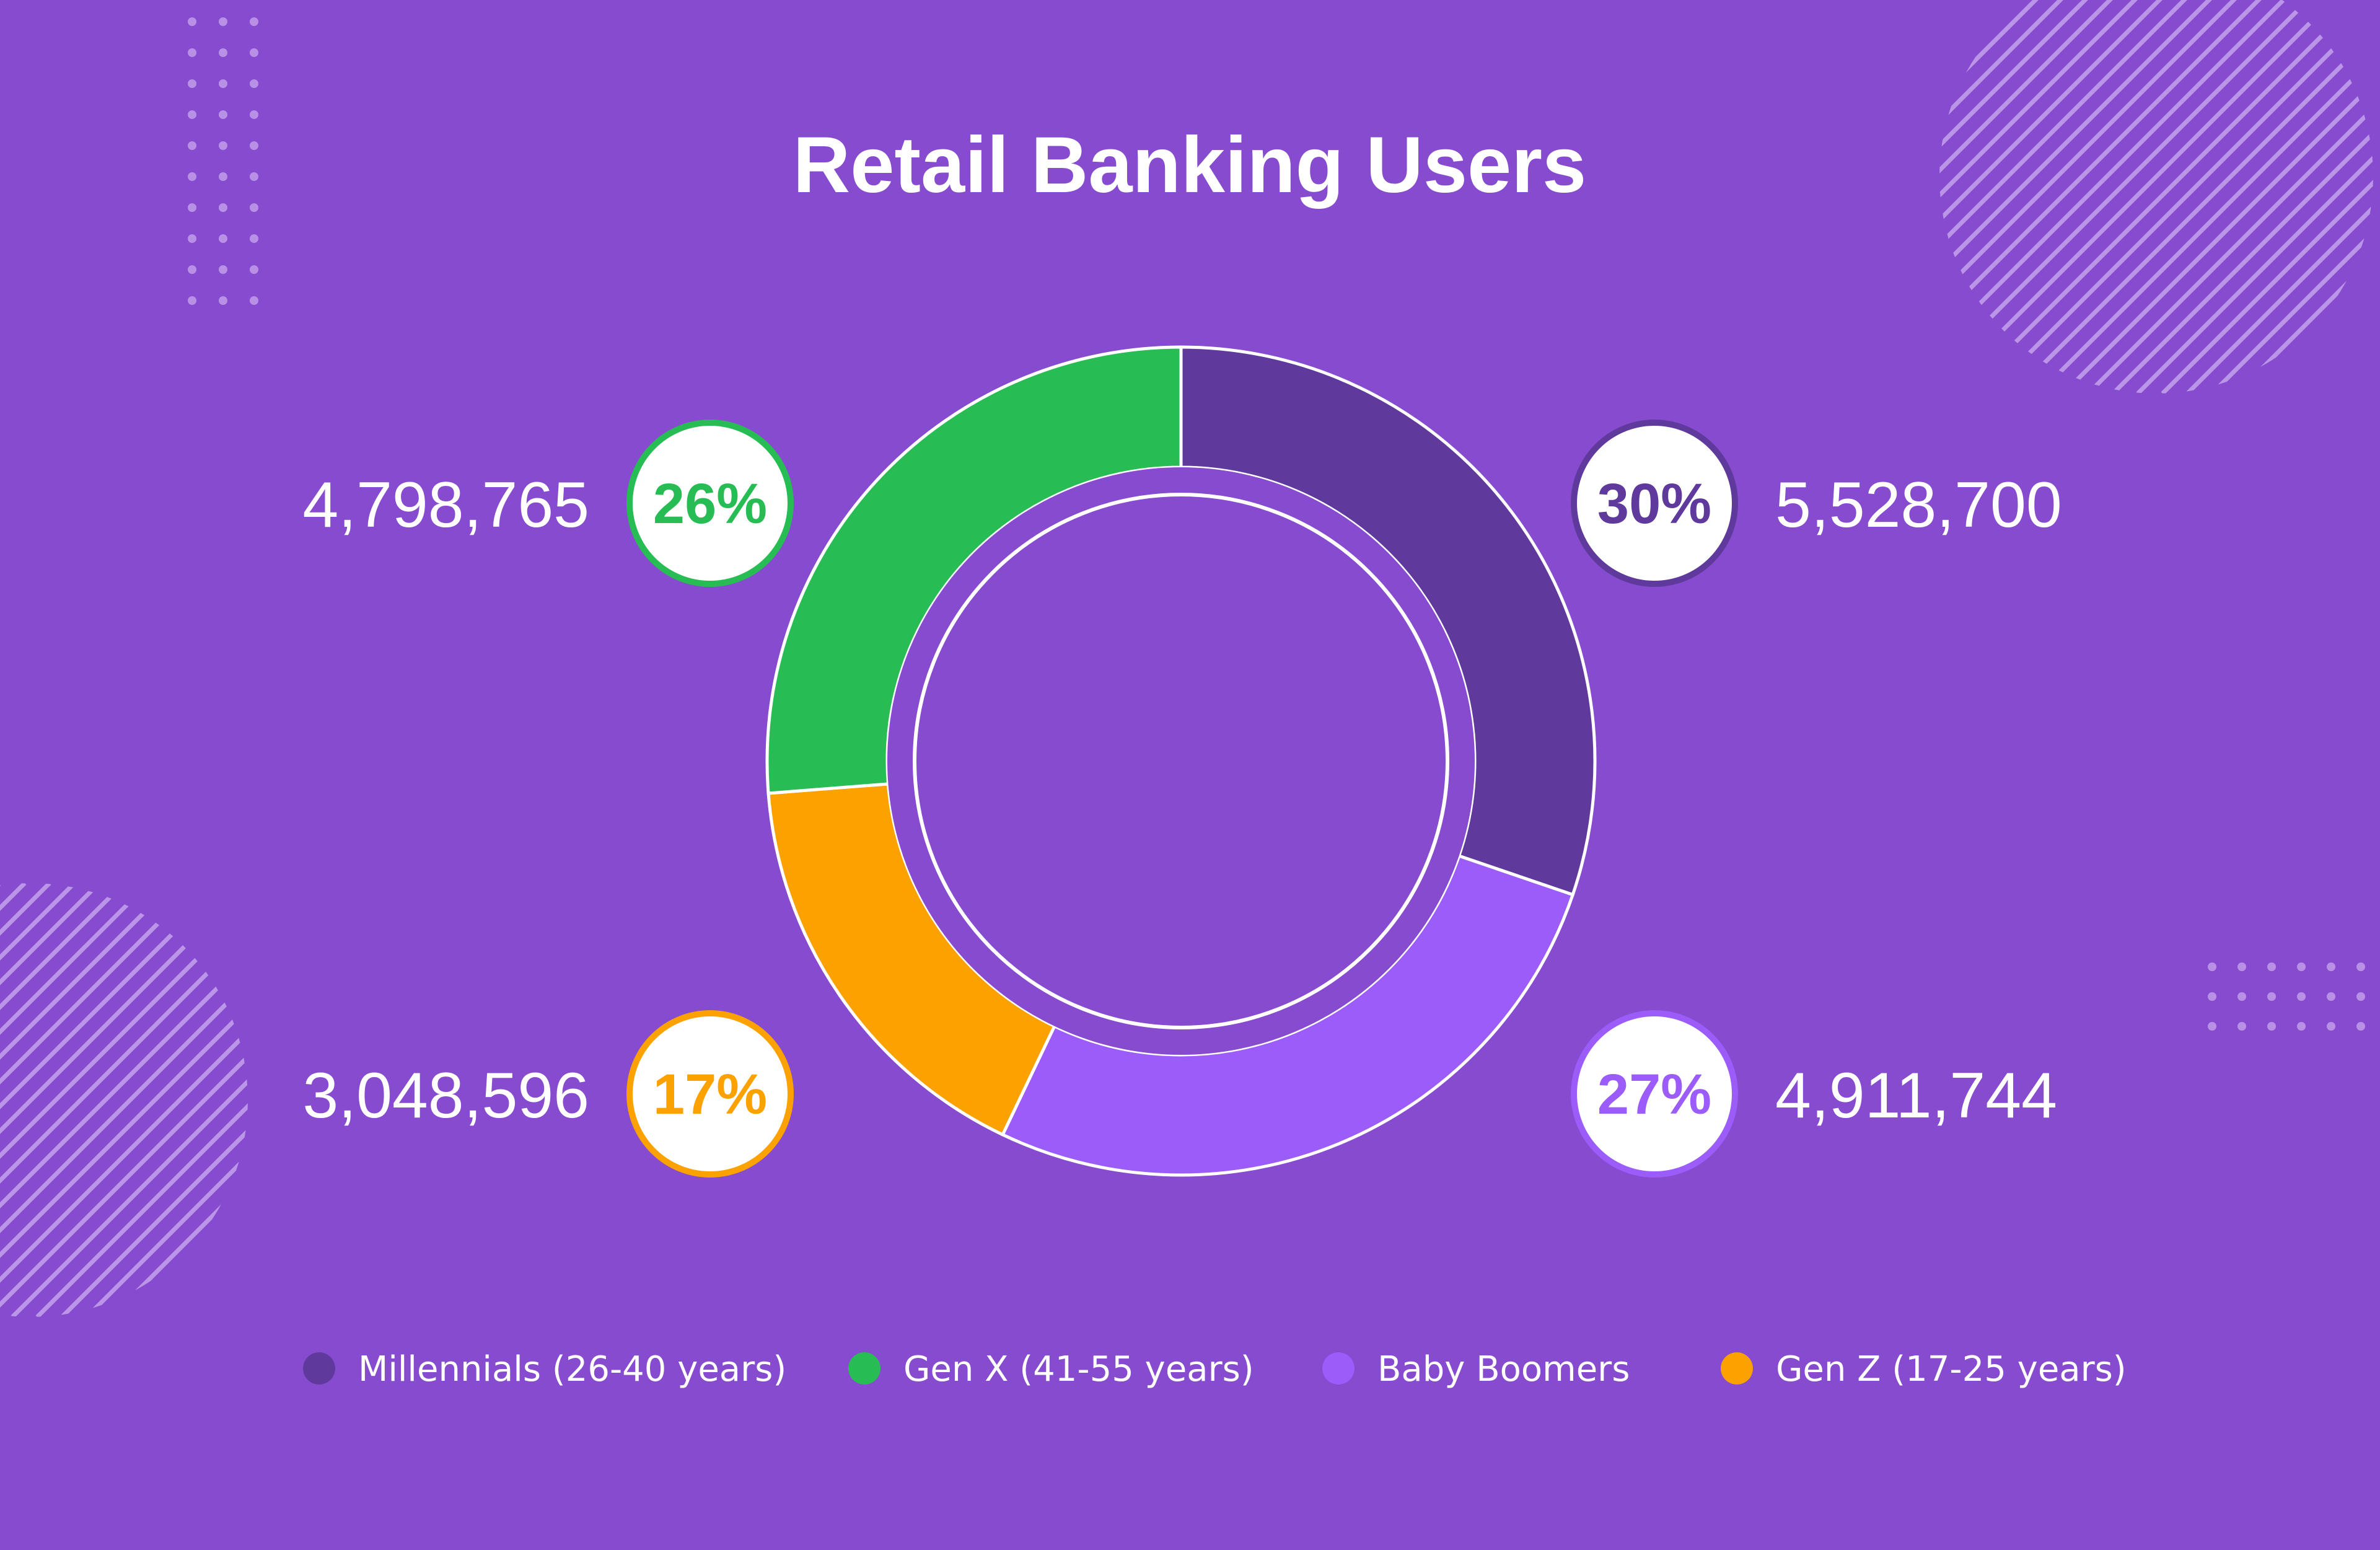  I want to click on value-label: 5,528,700, so click(1918, 505).